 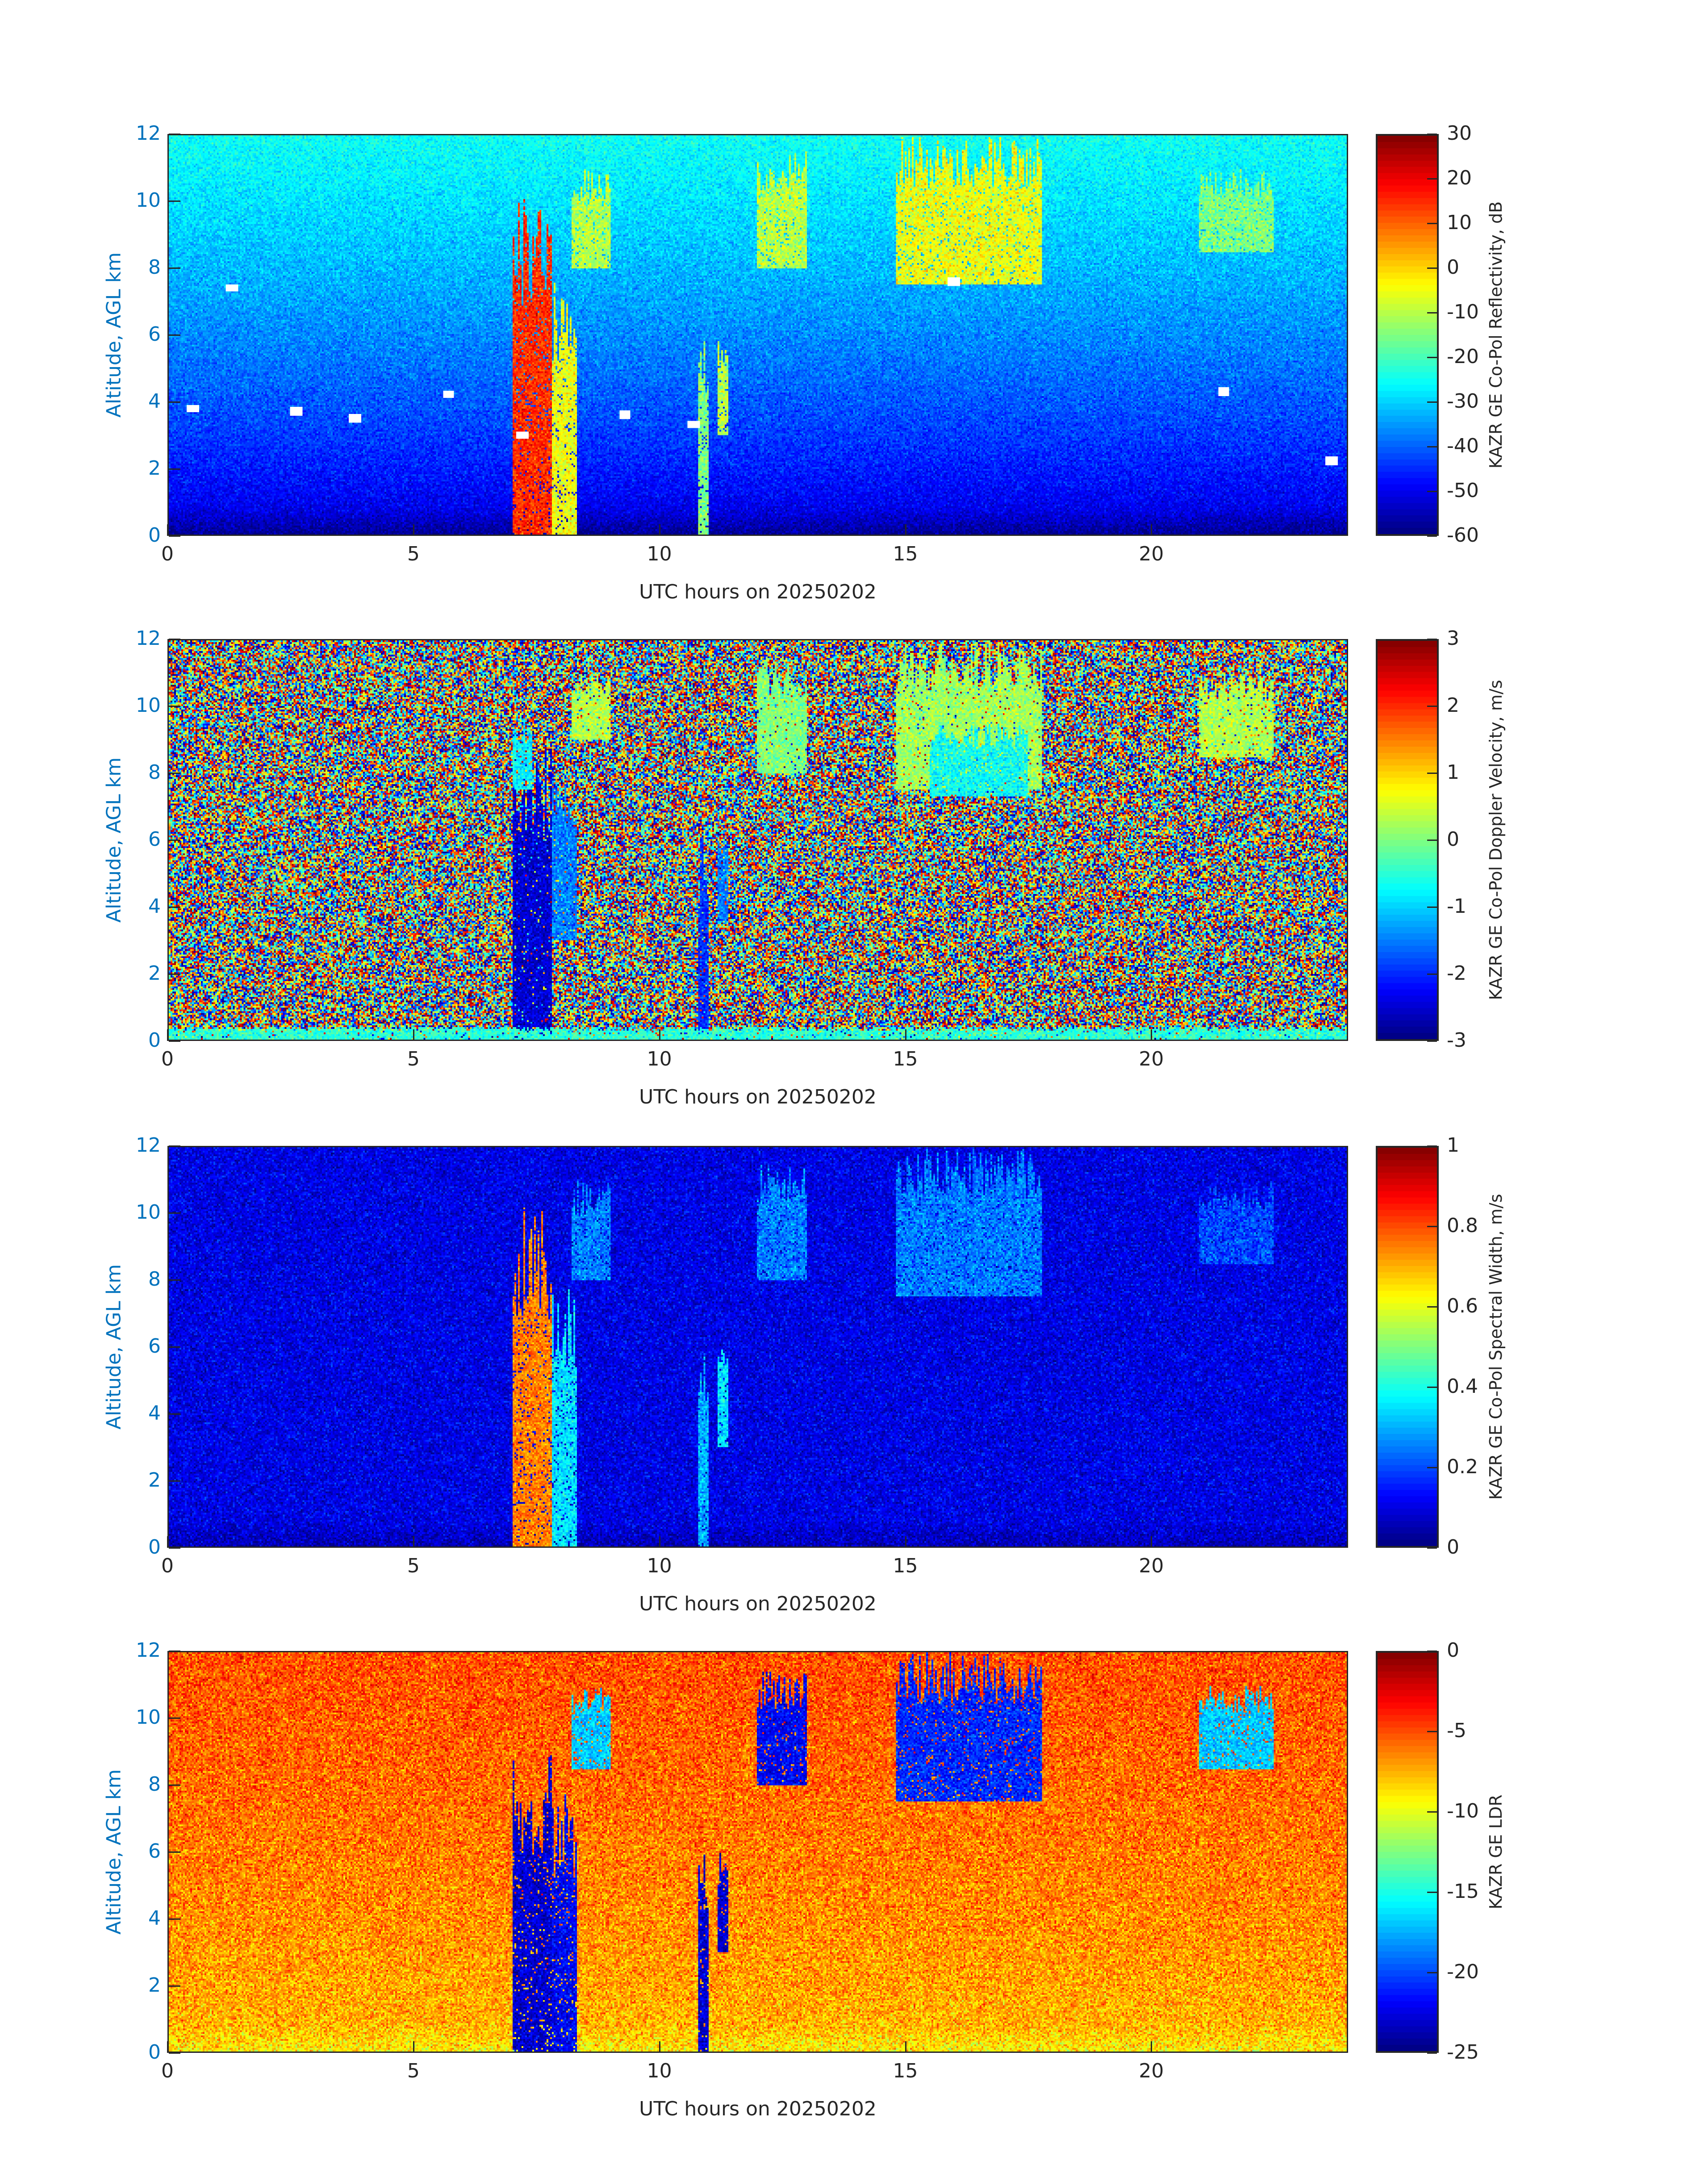 I want to click on colorbar-tick-label: 0.6, so click(x=1462, y=1306).